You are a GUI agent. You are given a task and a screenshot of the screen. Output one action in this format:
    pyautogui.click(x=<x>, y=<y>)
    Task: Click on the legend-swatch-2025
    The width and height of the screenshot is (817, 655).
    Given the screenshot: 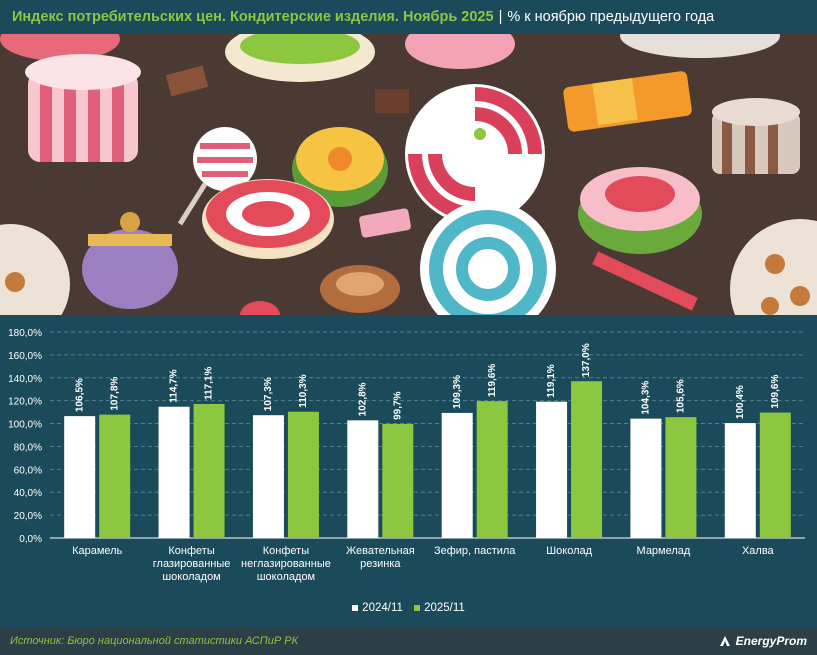 What is the action you would take?
    pyautogui.click(x=417, y=608)
    